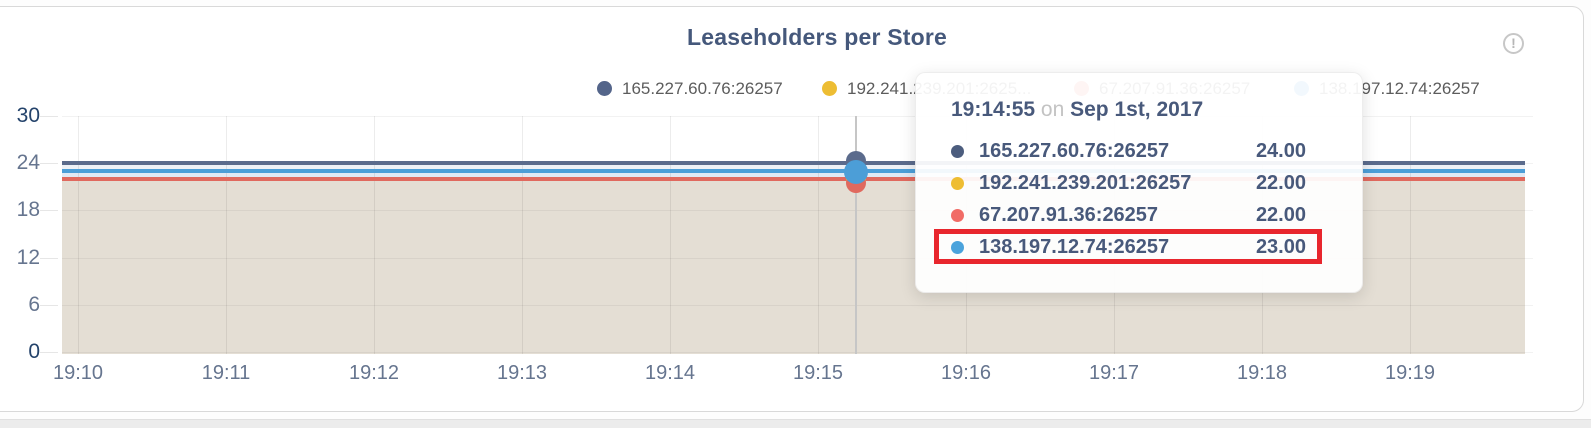 Image resolution: width=1591 pixels, height=428 pixels. I want to click on tooltip-row: 192.241.239.201:26257 22.00, so click(1128, 183).